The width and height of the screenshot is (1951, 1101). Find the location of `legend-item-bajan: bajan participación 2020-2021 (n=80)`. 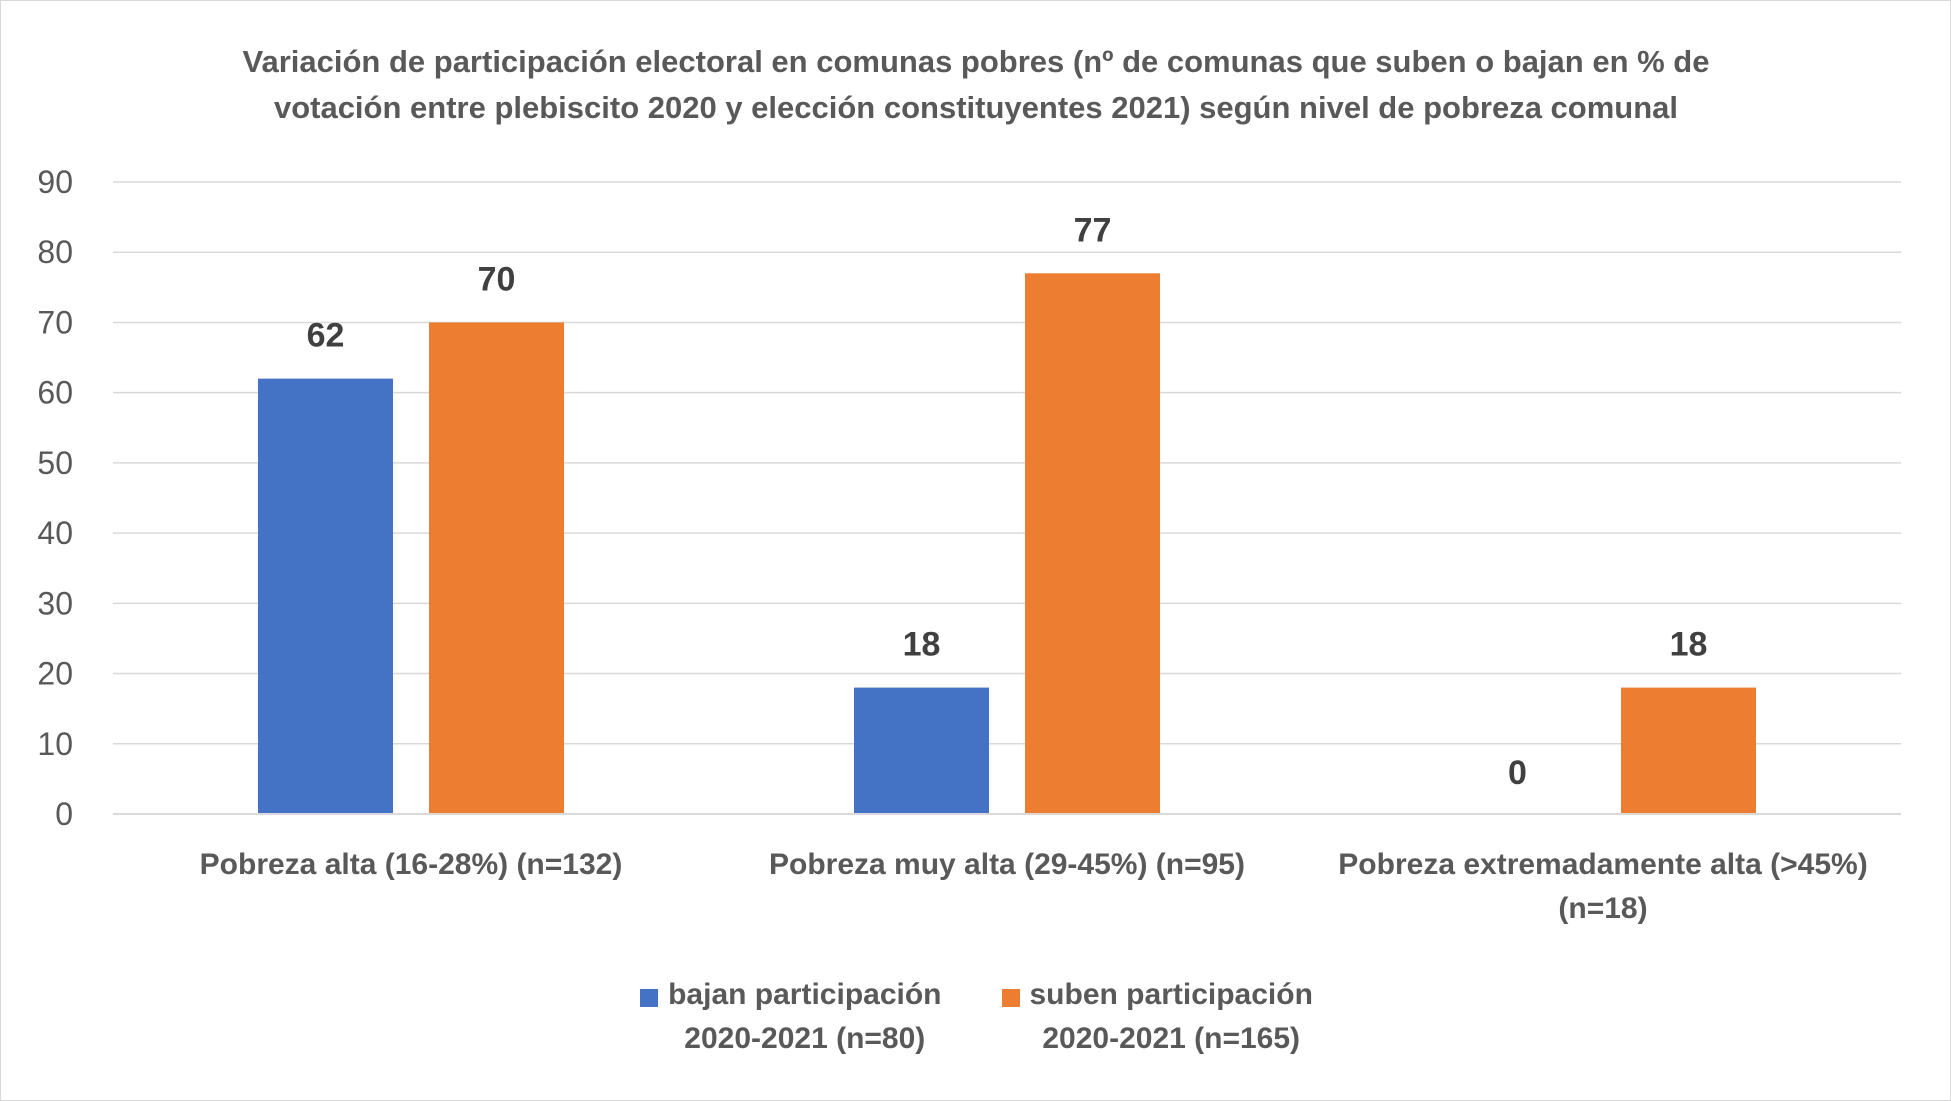

legend-item-bajan: bajan participación 2020-2021 (n=80) is located at coordinates (791, 1017).